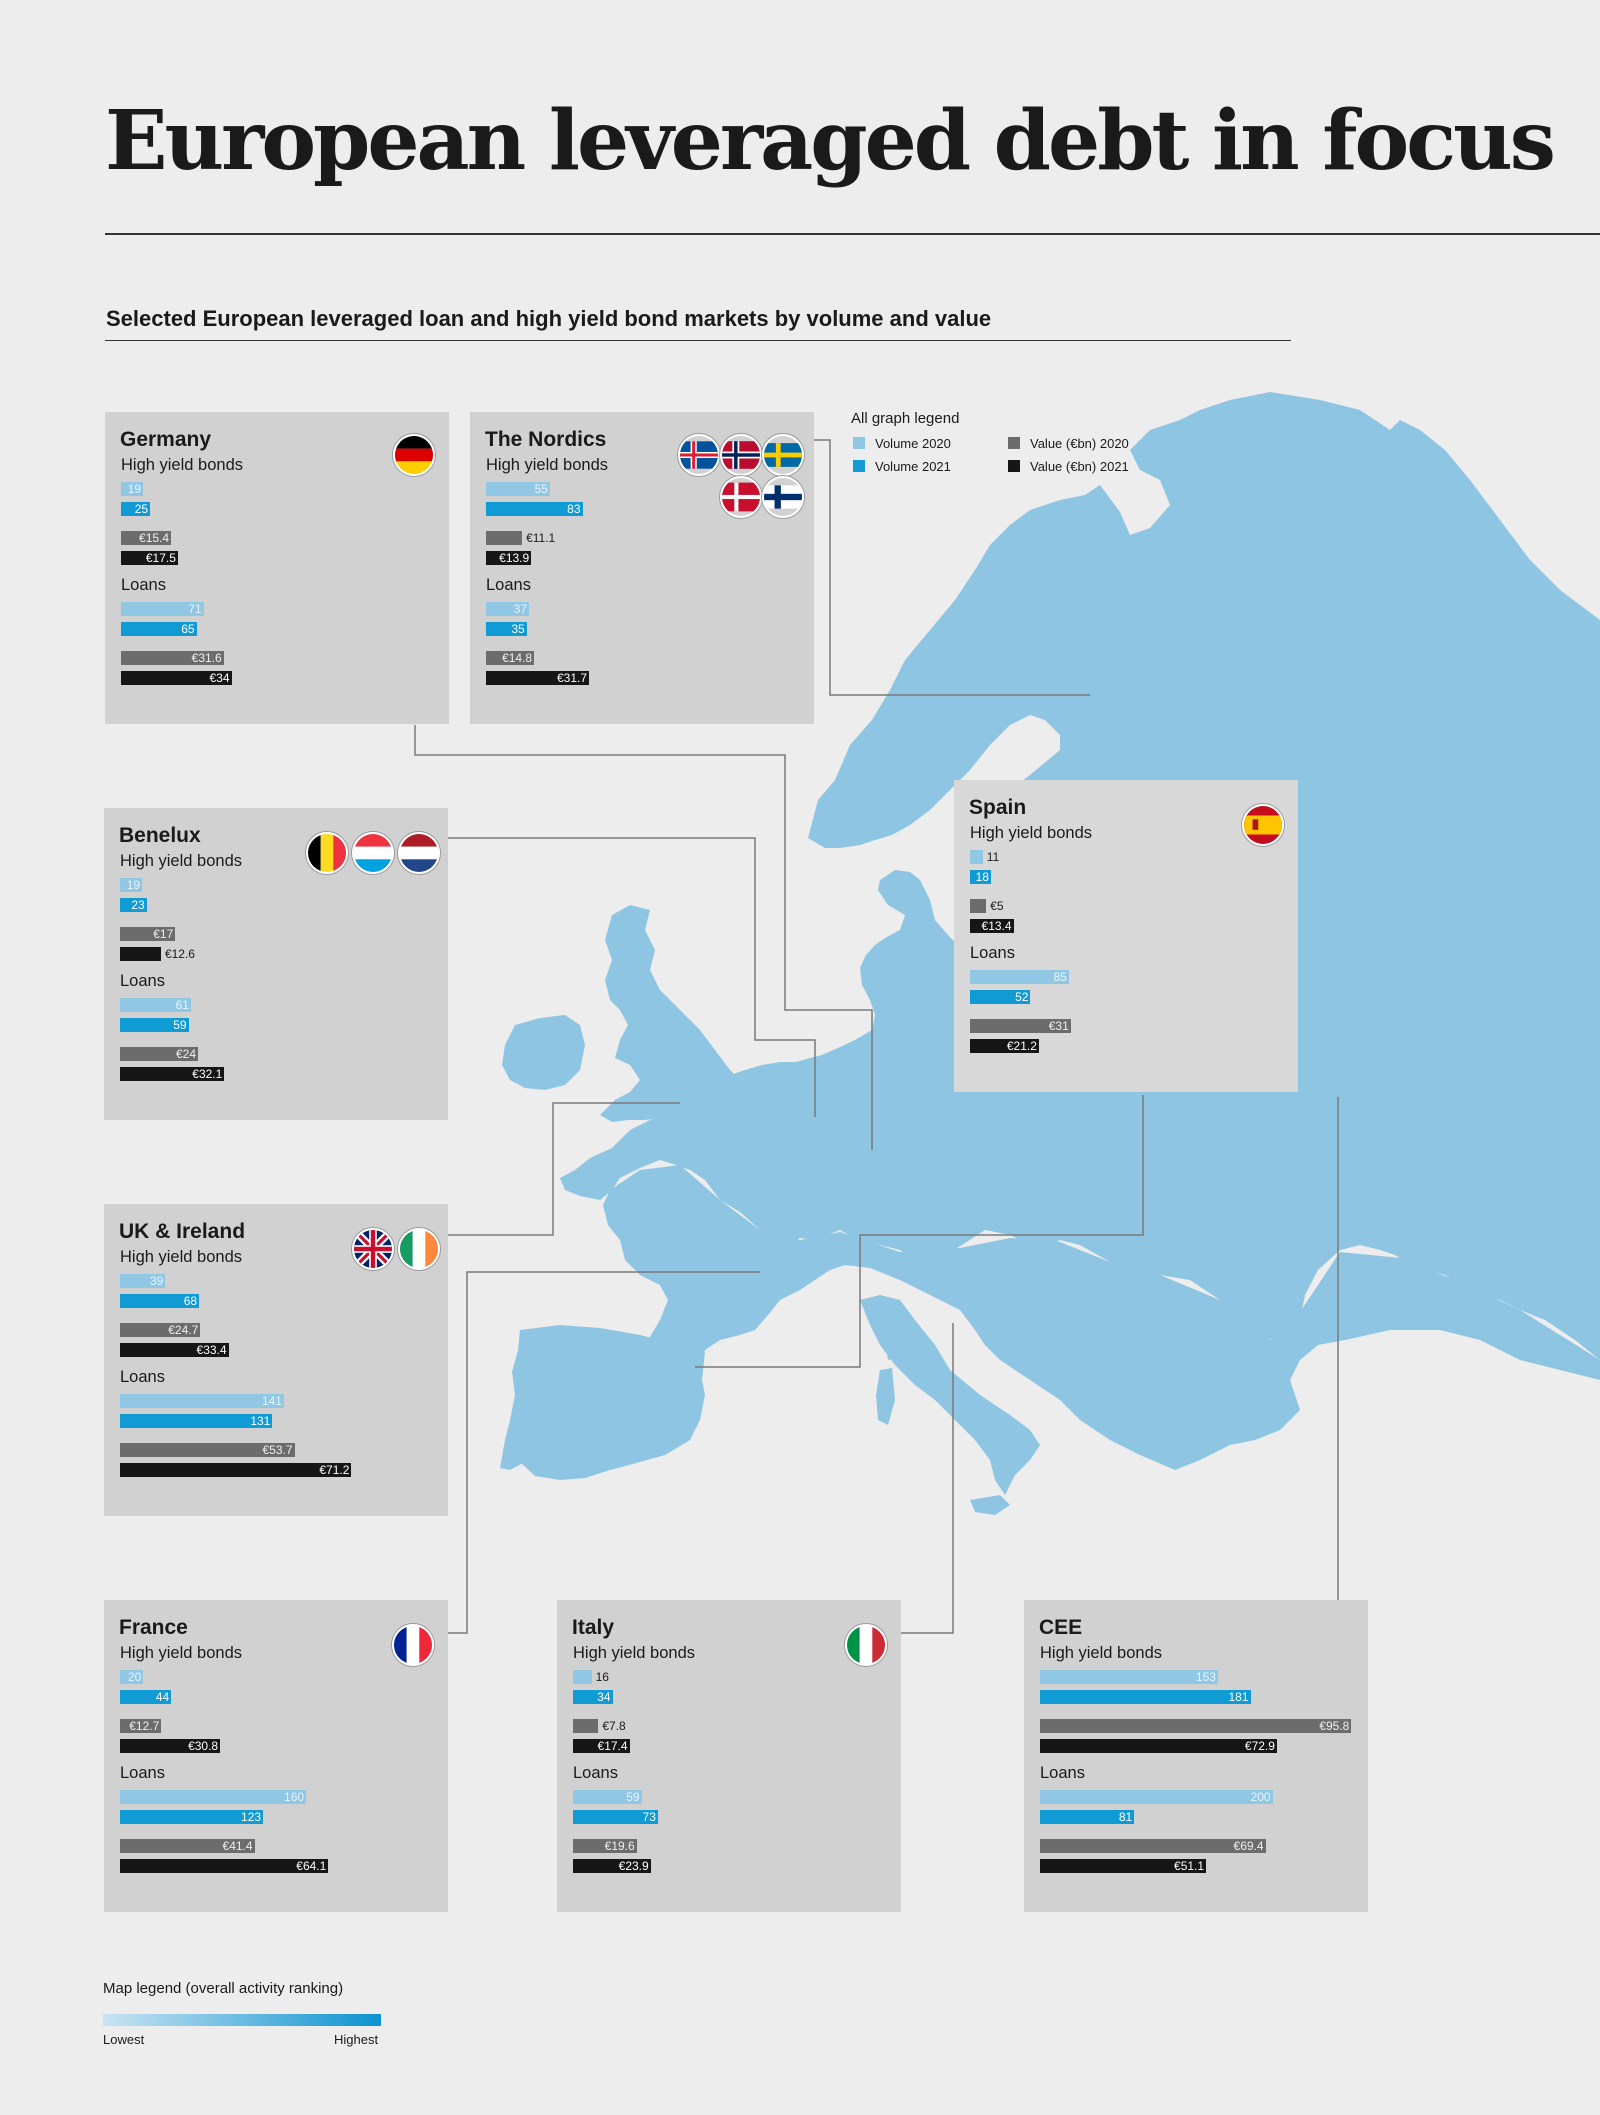  Describe the element at coordinates (192, 1817) in the screenshot. I see `bar-loans-vol2021: 123` at that location.